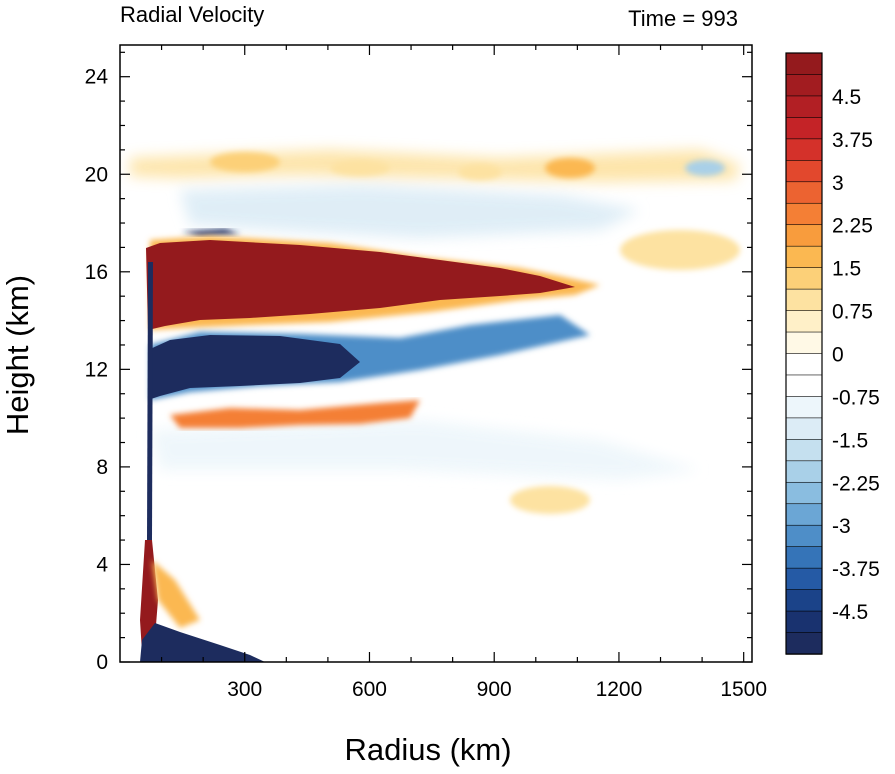  What do you see at coordinates (494, 689) in the screenshot?
I see `x-tick-label: 900` at bounding box center [494, 689].